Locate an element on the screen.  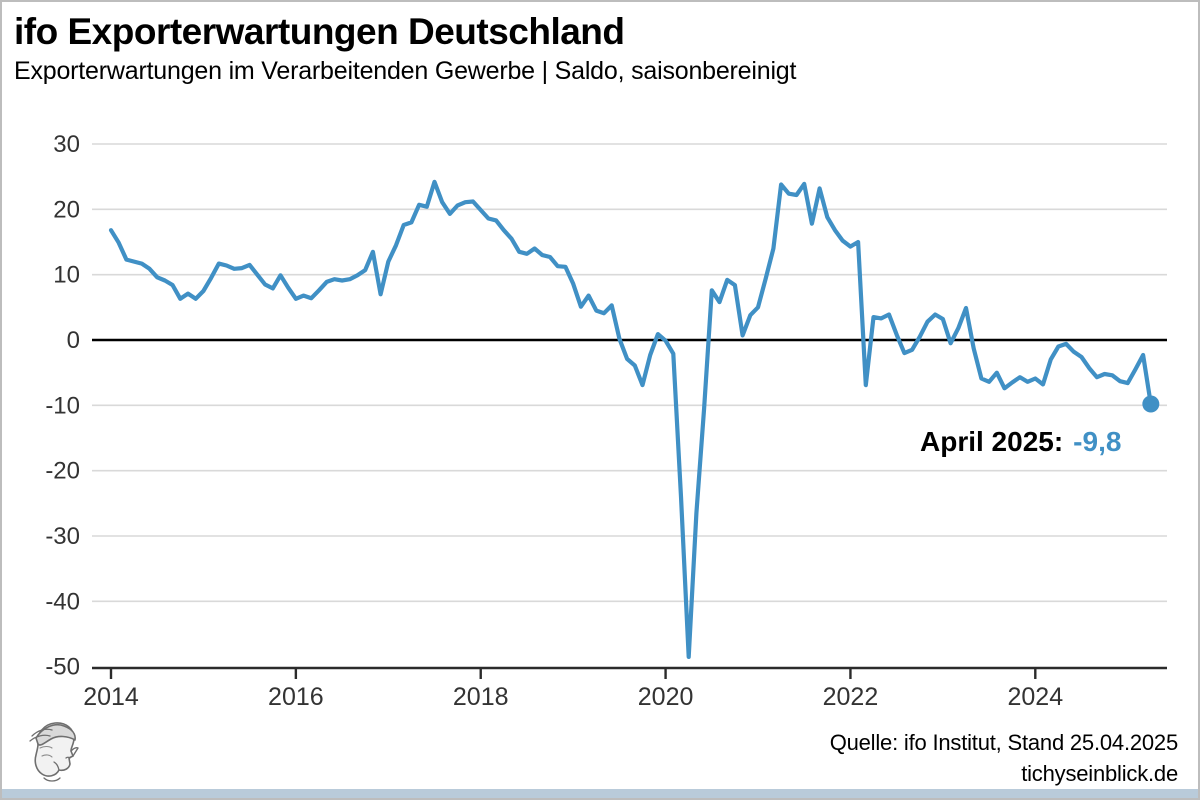
y-tick-label: 20 is located at coordinates (66, 209).